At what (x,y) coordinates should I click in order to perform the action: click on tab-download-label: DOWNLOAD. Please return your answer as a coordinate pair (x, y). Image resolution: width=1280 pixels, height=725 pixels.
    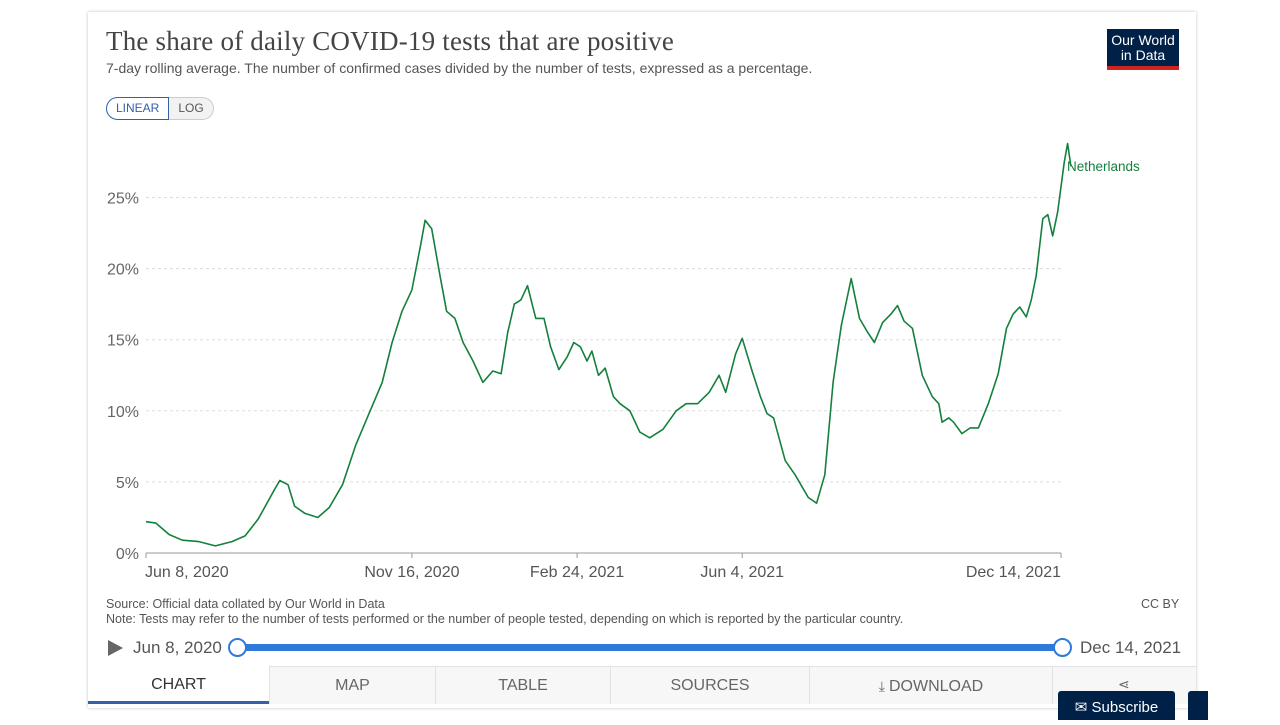
    Looking at the image, I should click on (936, 686).